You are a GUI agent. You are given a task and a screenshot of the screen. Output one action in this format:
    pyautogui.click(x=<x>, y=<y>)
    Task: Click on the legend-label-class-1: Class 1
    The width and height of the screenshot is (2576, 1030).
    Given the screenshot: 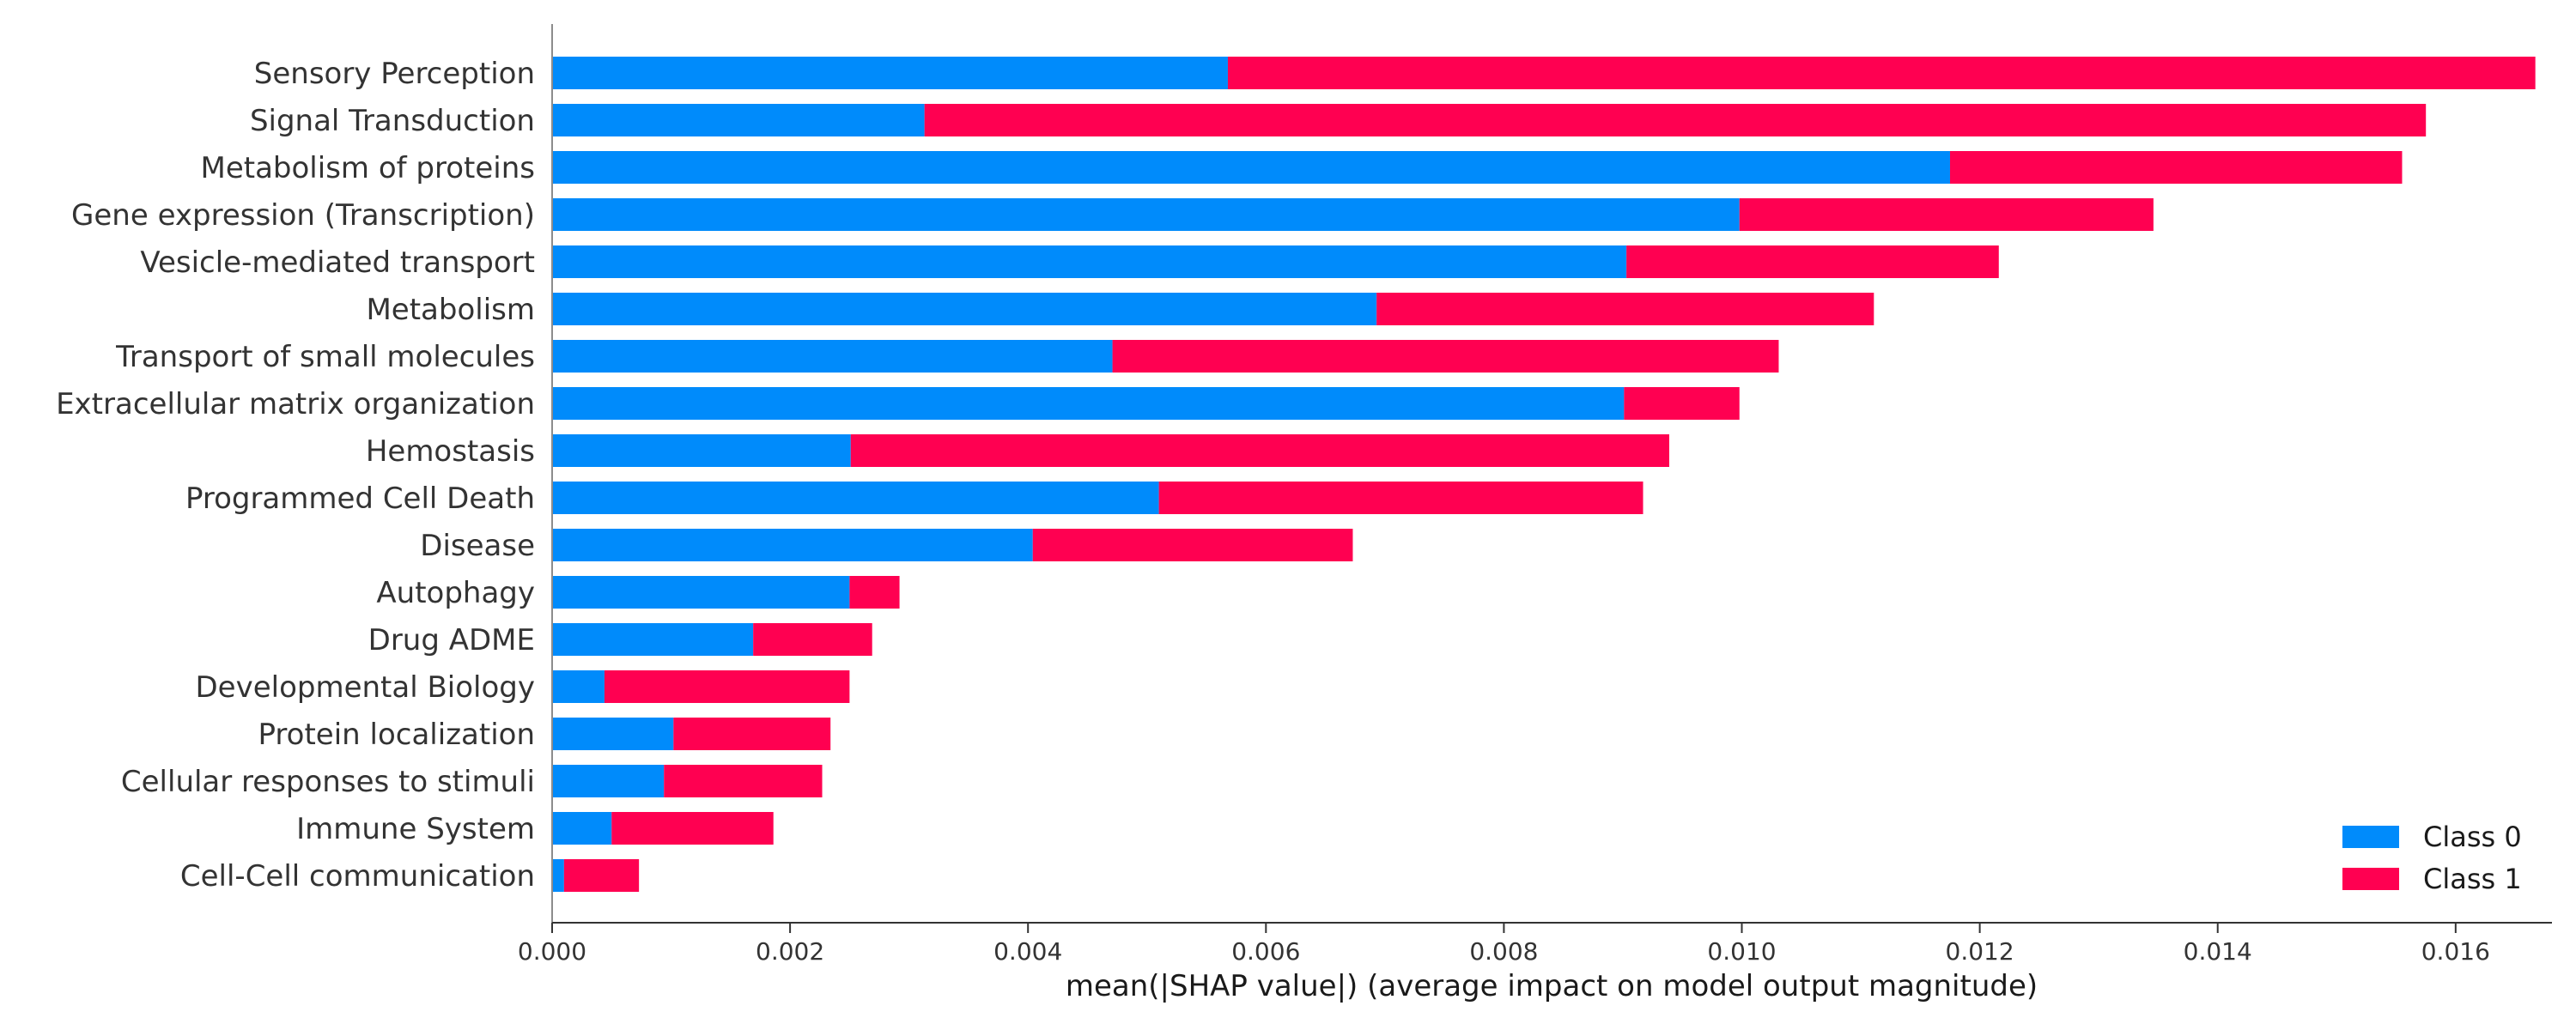 What is the action you would take?
    pyautogui.click(x=2472, y=879)
    